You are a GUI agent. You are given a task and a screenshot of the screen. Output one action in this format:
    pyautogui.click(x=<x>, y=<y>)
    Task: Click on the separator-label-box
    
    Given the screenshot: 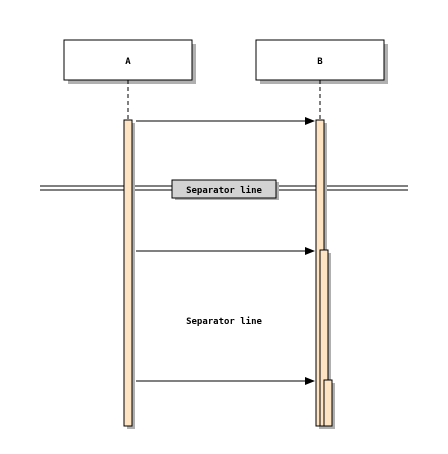 What is the action you would take?
    pyautogui.click(x=224, y=189)
    